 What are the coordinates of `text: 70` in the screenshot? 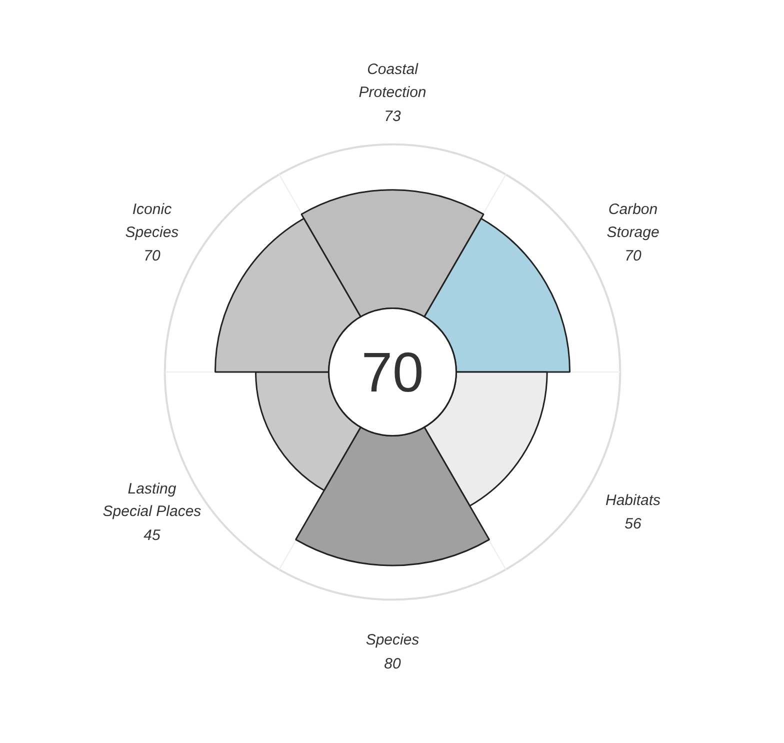 It's located at (392, 372).